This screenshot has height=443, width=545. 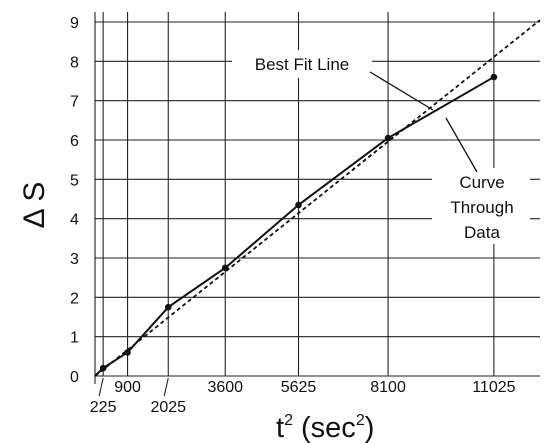 I want to click on x-tick-label: 11025, so click(x=493, y=387).